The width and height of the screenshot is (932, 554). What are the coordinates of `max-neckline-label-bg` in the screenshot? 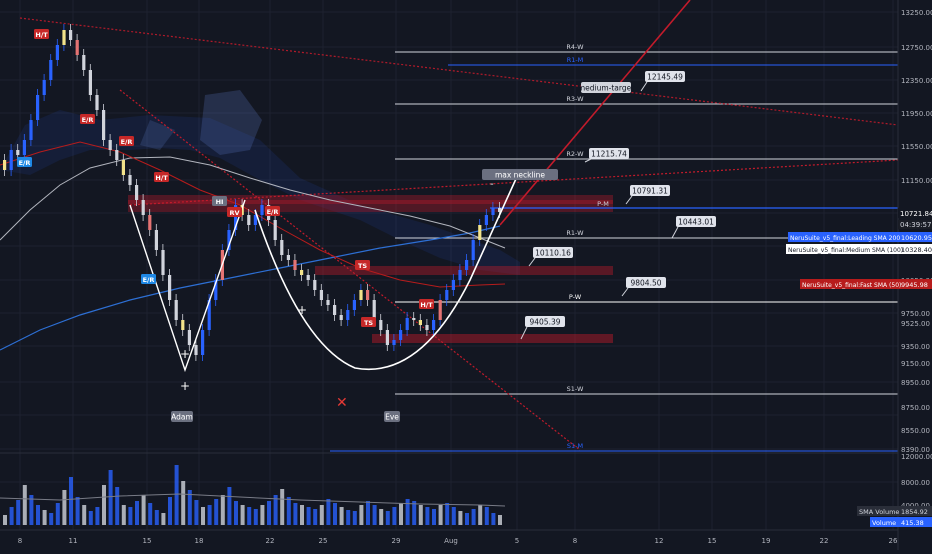 It's located at (520, 174).